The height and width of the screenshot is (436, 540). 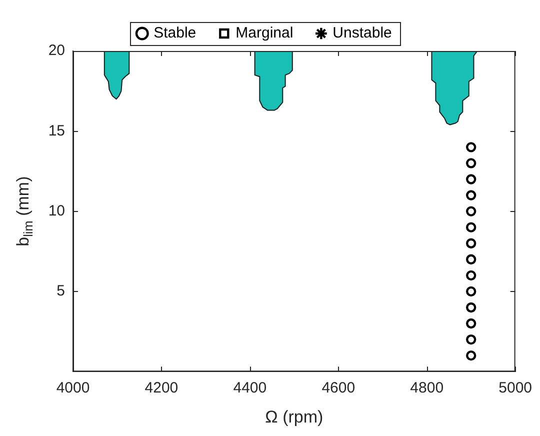 I want to click on legend-label: Unstable, so click(x=362, y=33).